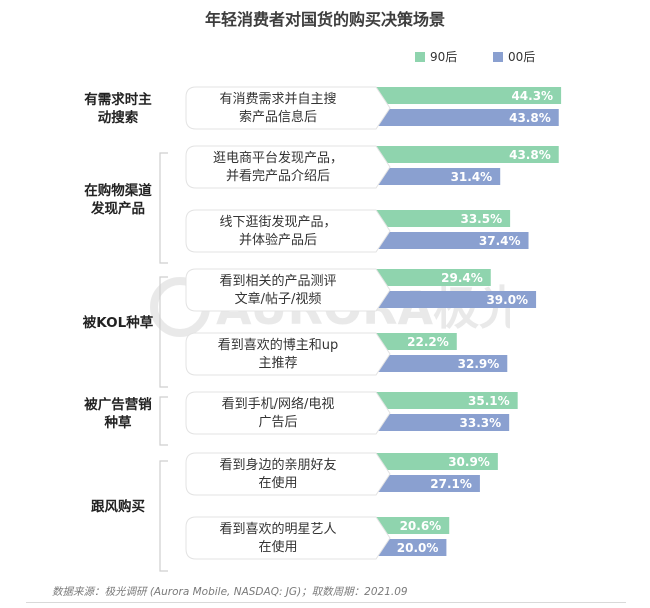 Image resolution: width=650 pixels, height=608 pixels. I want to click on item-label-1-0-line-1: 并看完产品介绍后, so click(278, 176).